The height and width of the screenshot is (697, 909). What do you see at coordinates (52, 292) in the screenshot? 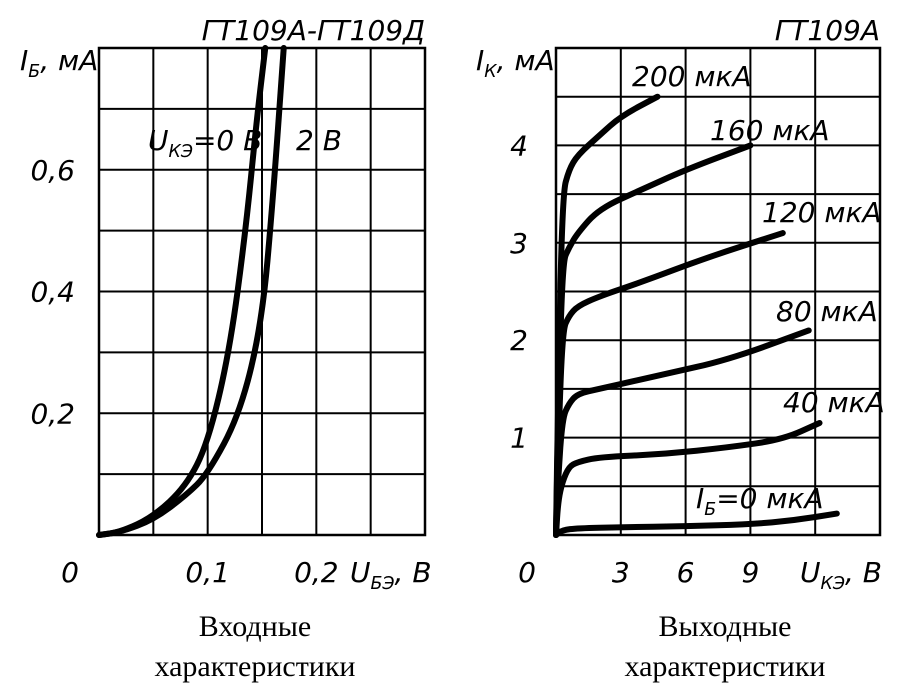
I see `y-tick-label: 0,4` at bounding box center [52, 292].